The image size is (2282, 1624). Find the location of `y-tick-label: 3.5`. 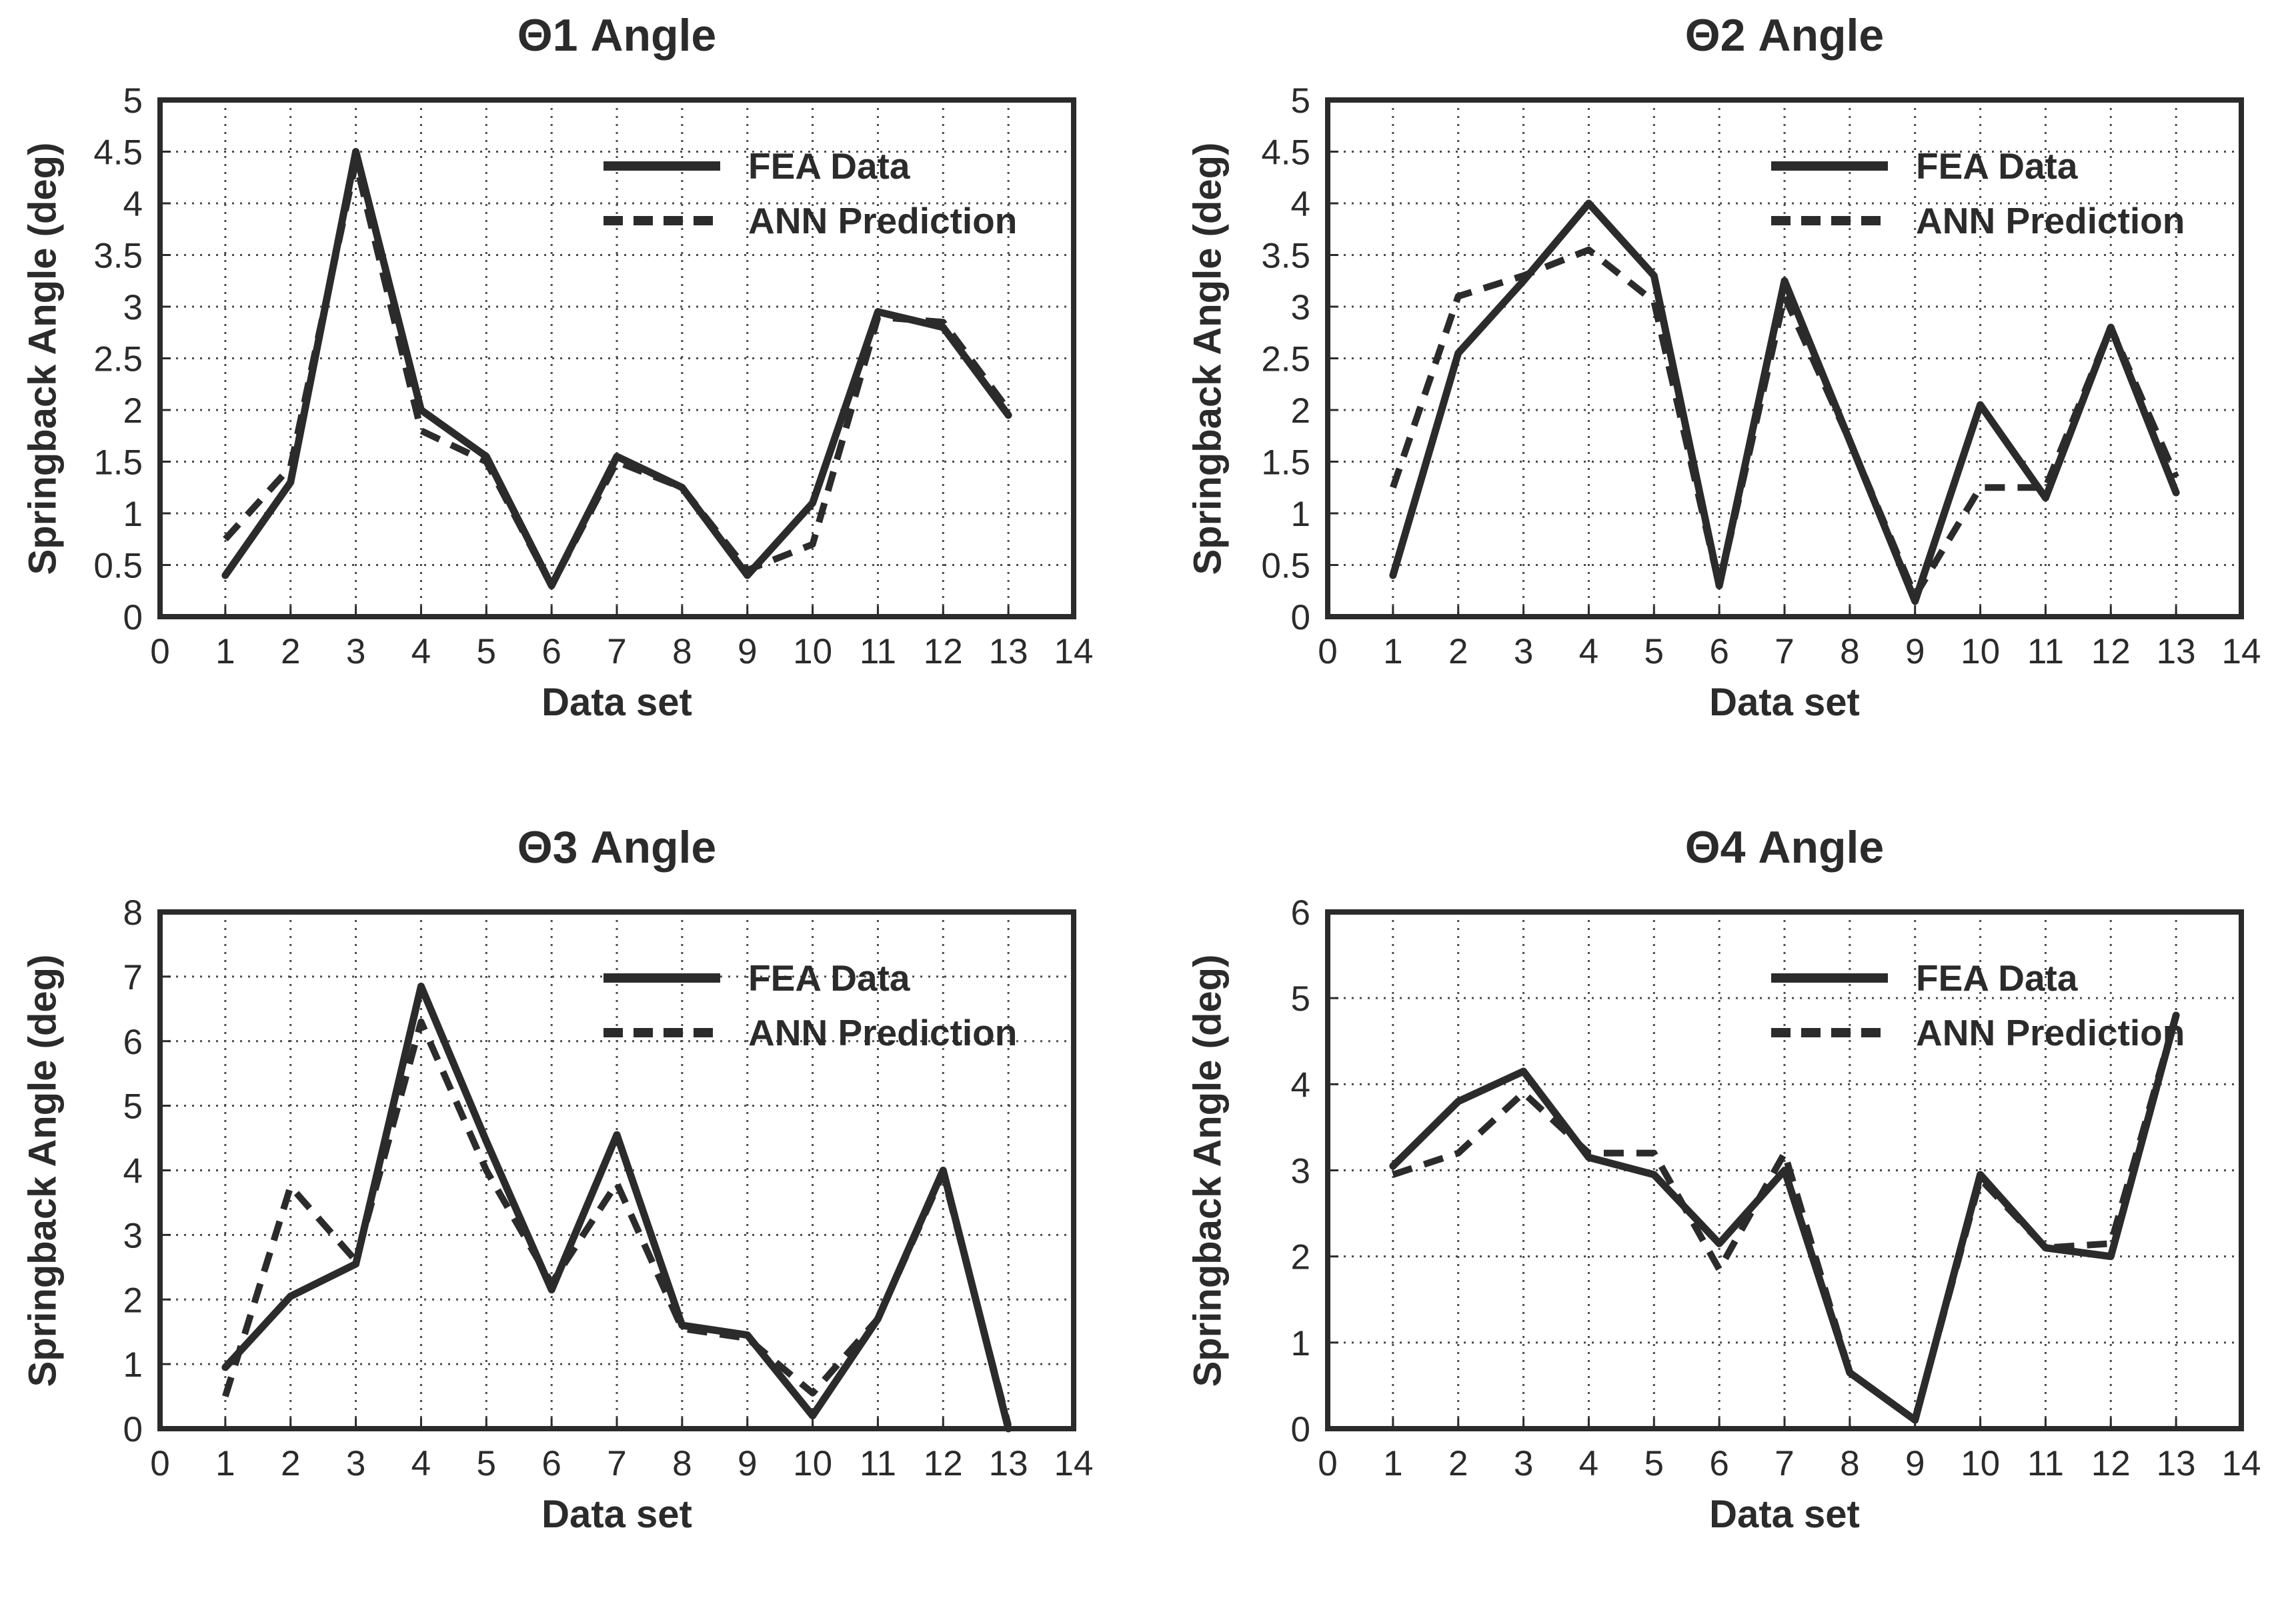

y-tick-label: 3.5 is located at coordinates (1286, 256).